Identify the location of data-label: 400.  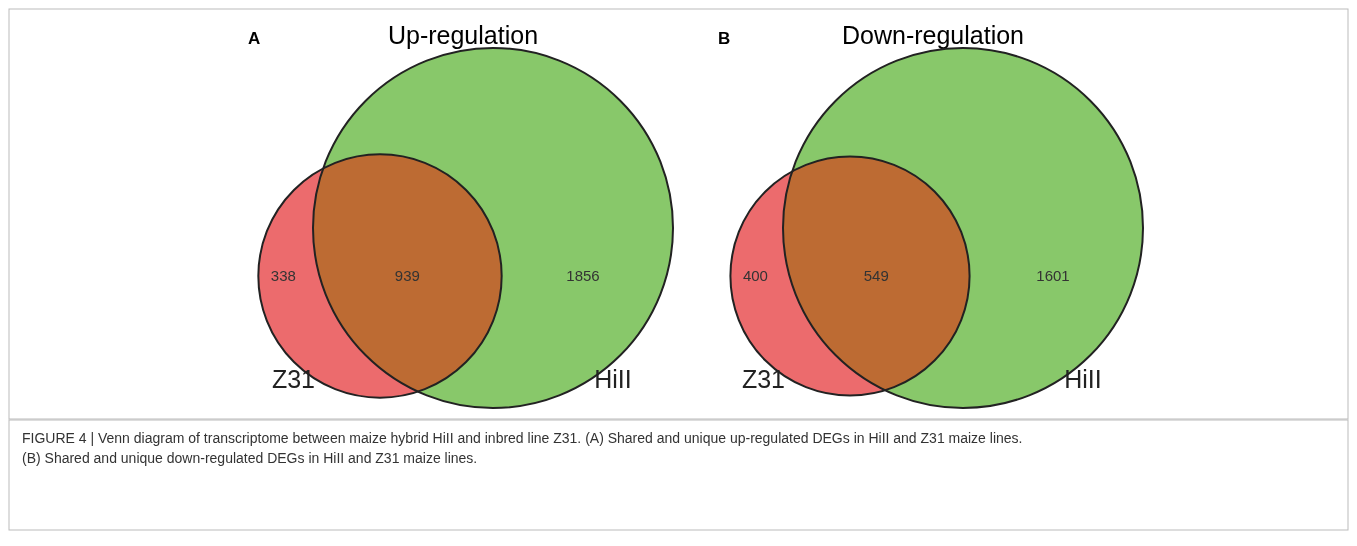
(755, 275).